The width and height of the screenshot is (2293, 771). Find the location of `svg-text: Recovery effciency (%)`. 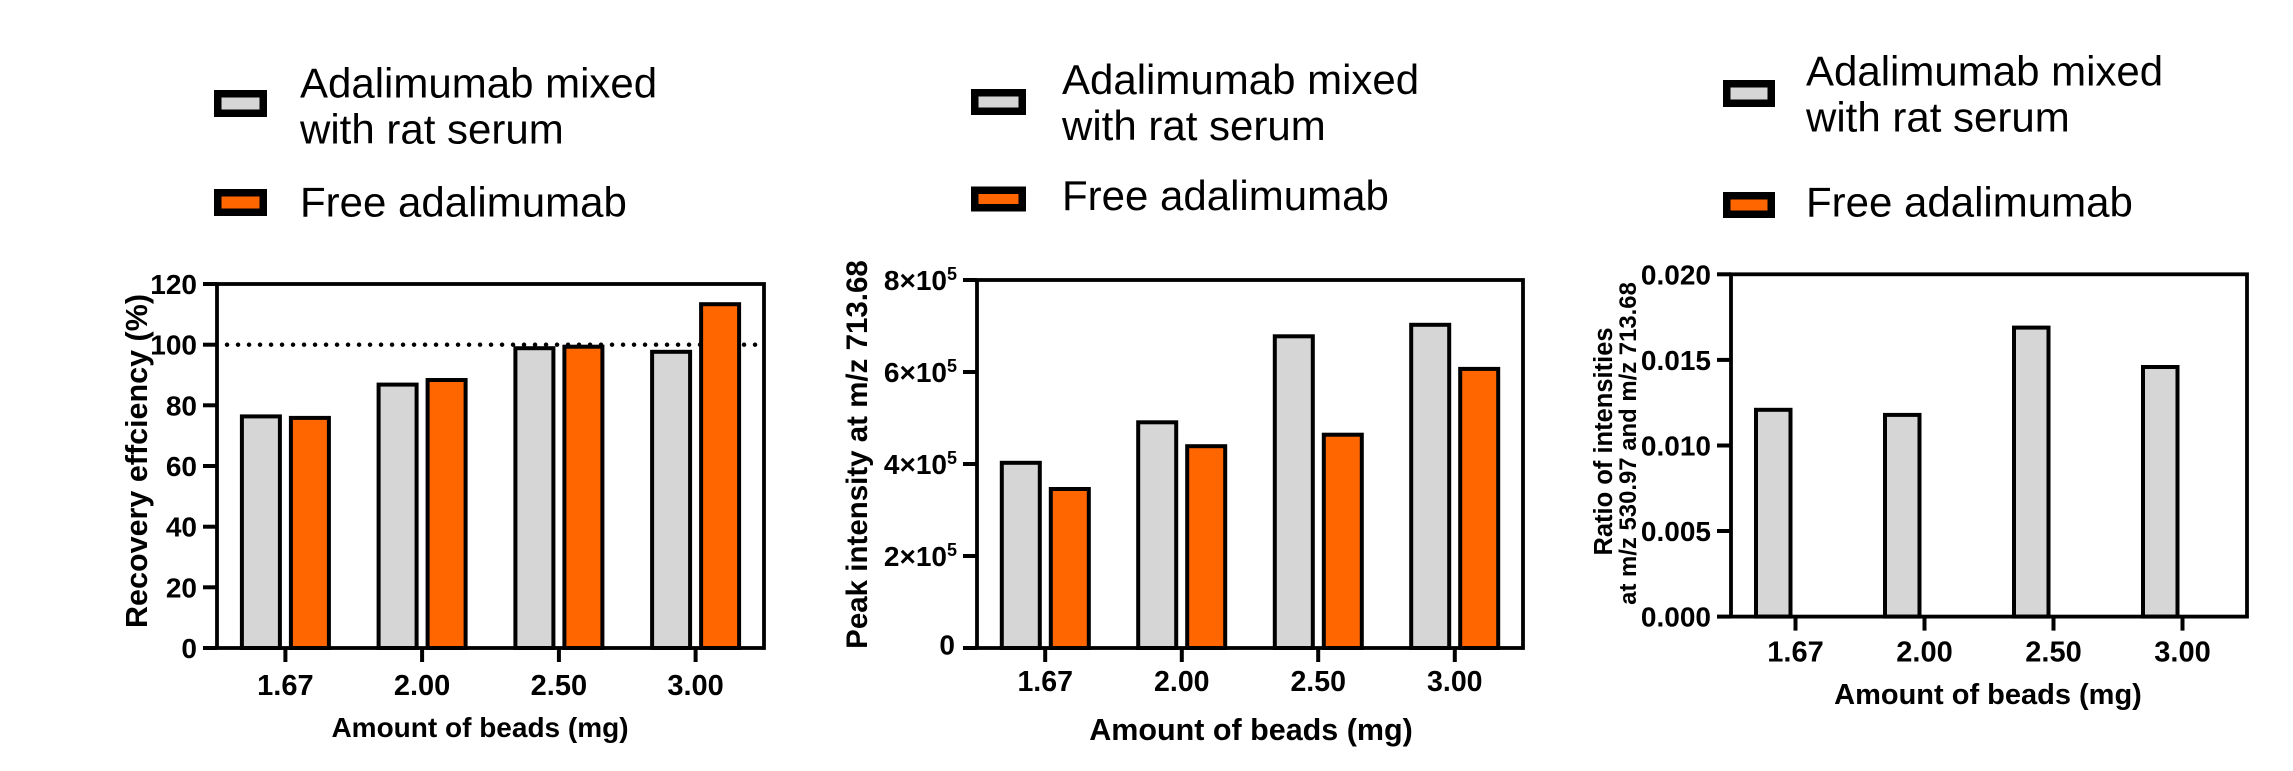

svg-text: Recovery effciency (%) is located at coordinates (137, 461).